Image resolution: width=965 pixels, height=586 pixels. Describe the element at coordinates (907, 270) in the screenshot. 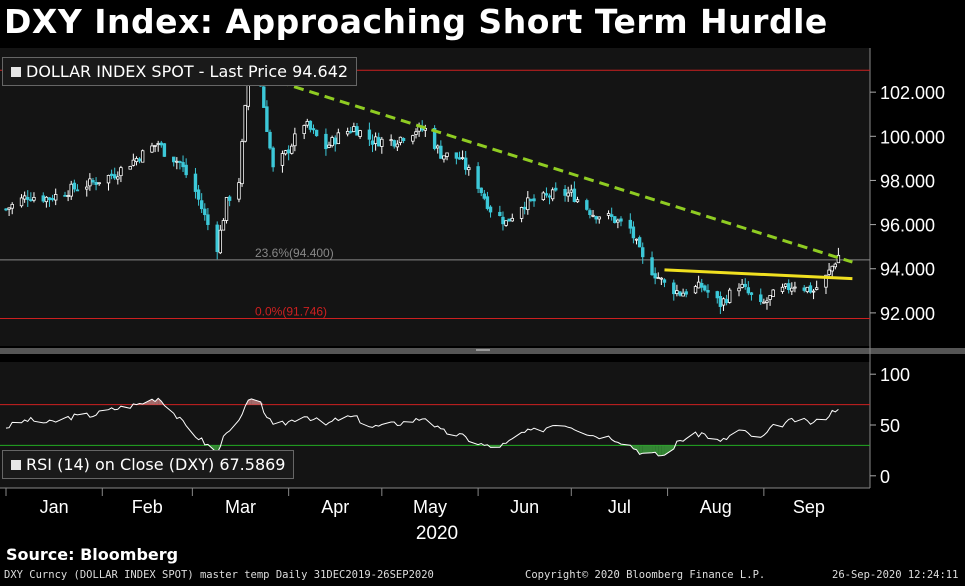

I see `price-tick-label: 94.000` at that location.